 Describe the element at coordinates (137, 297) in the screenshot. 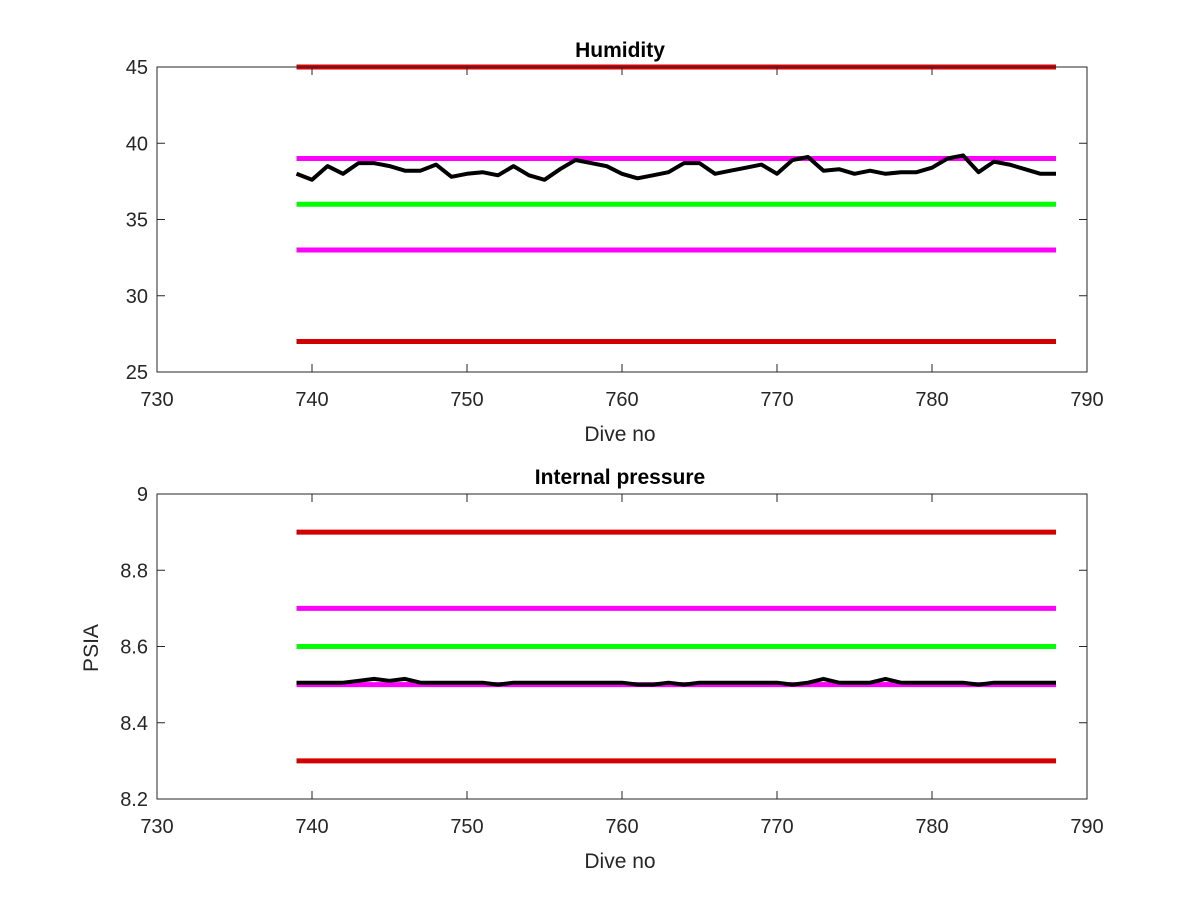

I see `humidity-y-tick-label: 30` at that location.